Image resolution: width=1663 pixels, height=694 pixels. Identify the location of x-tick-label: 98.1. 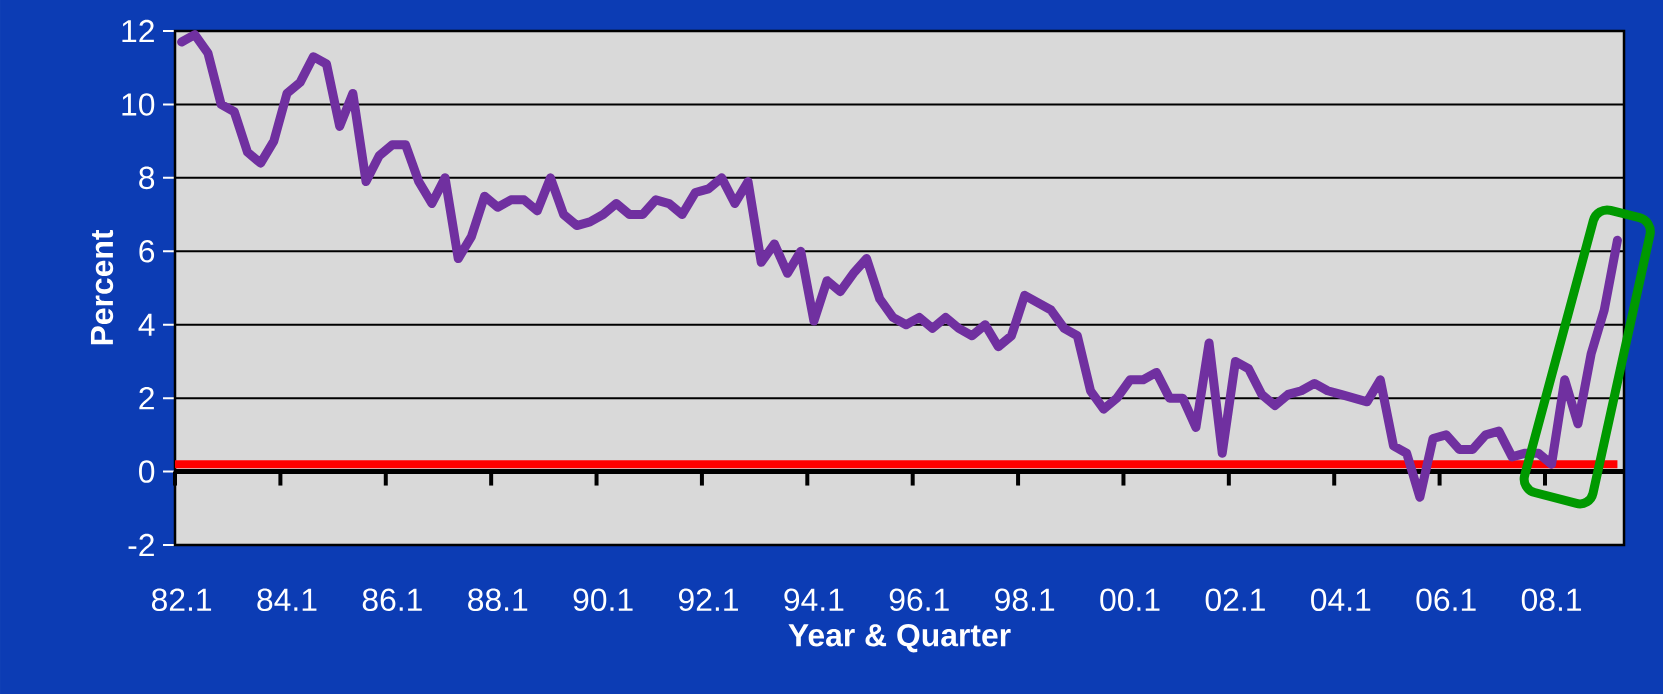
(1025, 600).